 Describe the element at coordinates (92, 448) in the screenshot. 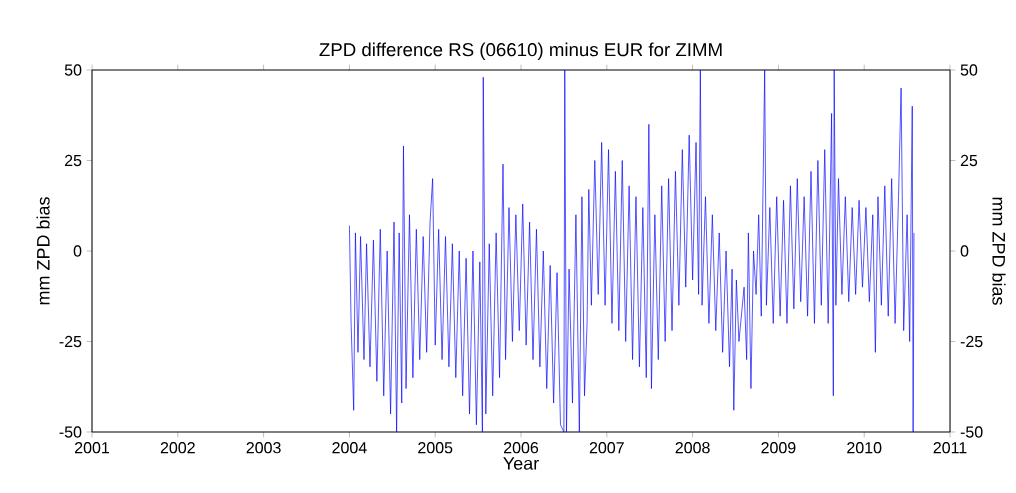

I see `x-tick-label: 2001` at that location.